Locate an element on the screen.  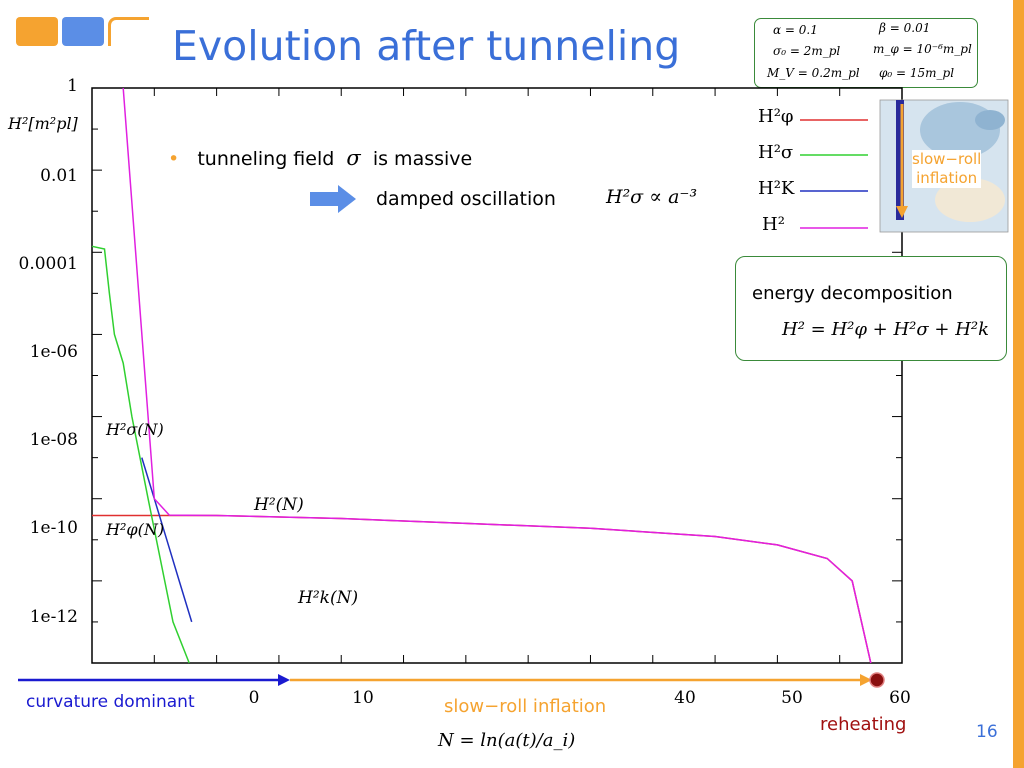
logo-block-orange is located at coordinates (37, 31).